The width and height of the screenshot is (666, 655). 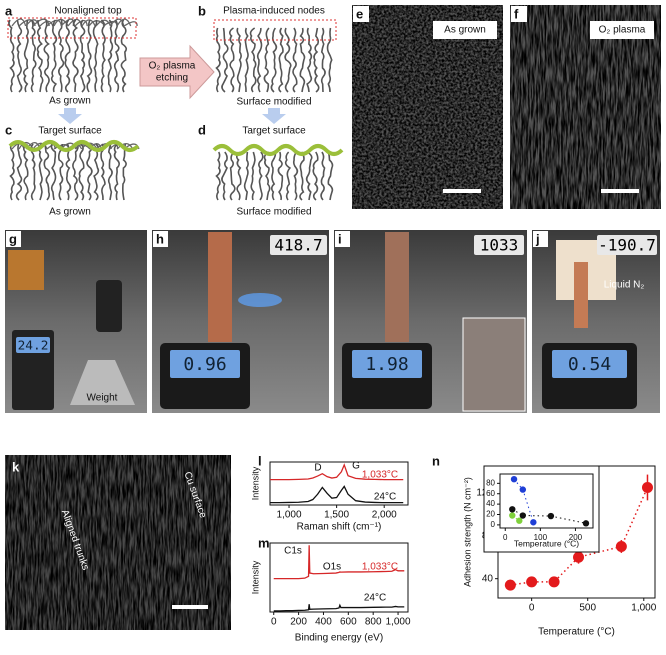 I want to click on inset-photo, so click(x=494, y=364).